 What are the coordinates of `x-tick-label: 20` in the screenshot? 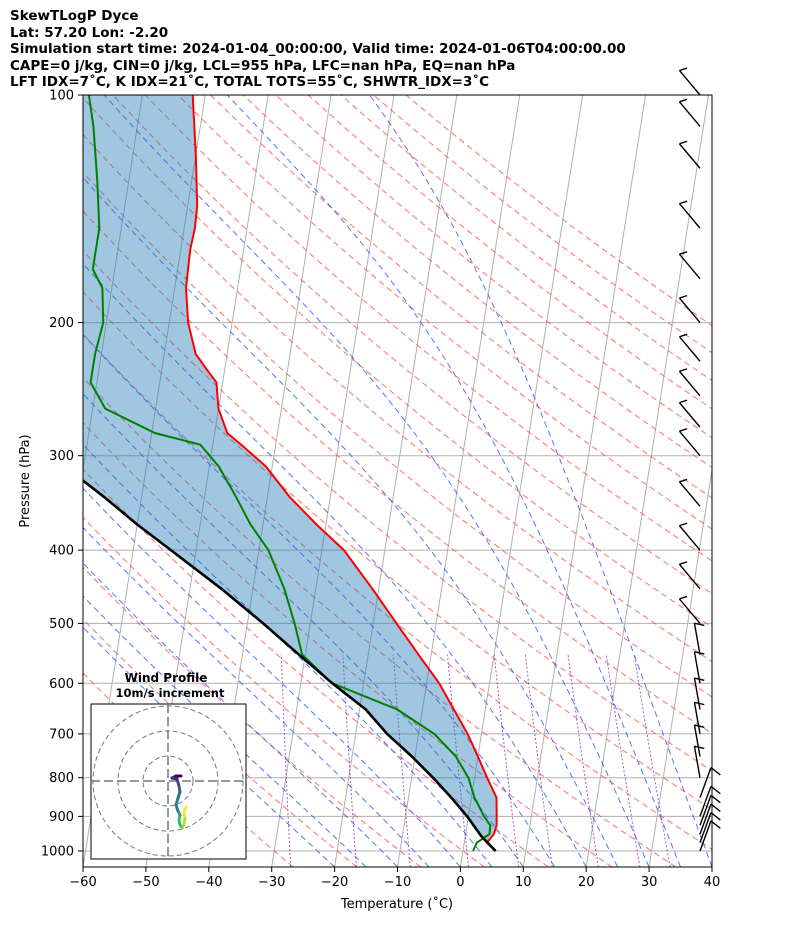 It's located at (586, 882).